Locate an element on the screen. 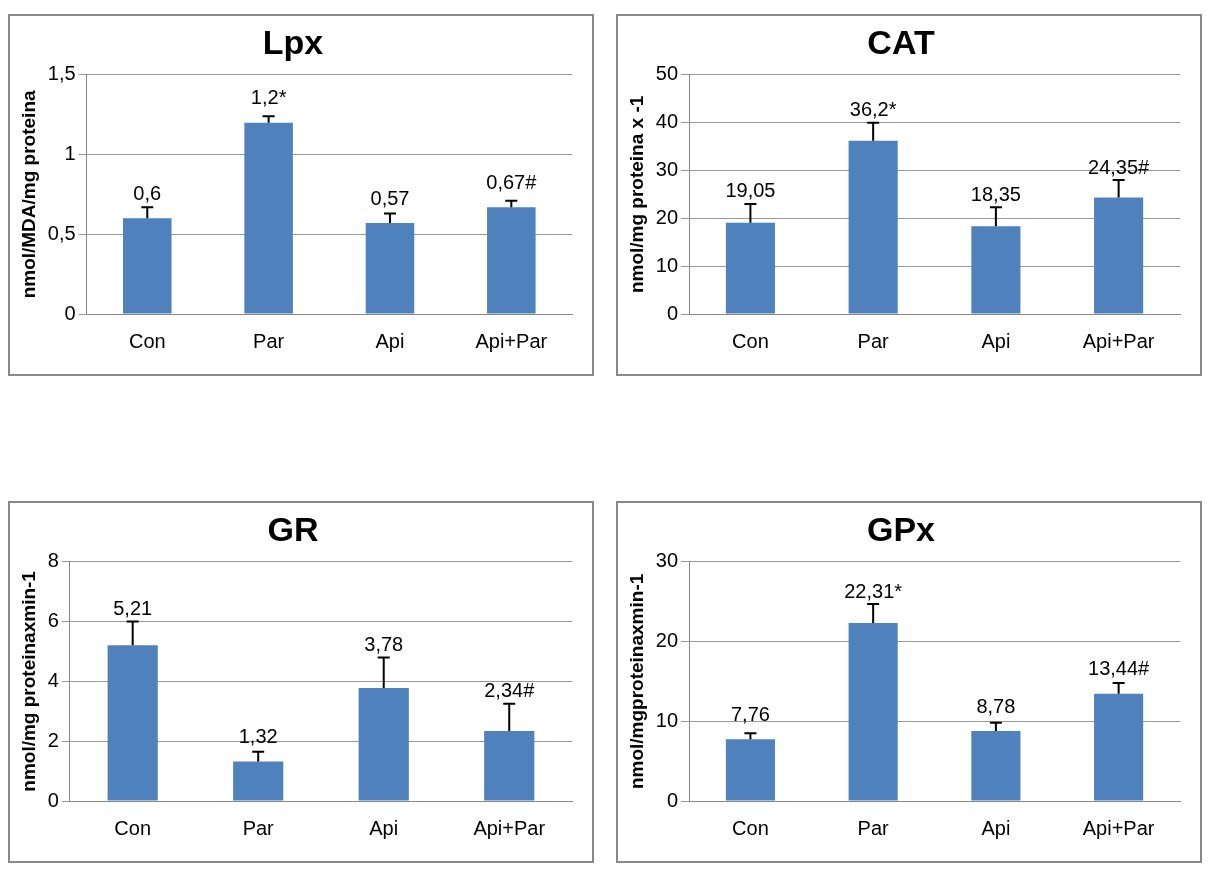  data-label: 36,2* is located at coordinates (873, 109).